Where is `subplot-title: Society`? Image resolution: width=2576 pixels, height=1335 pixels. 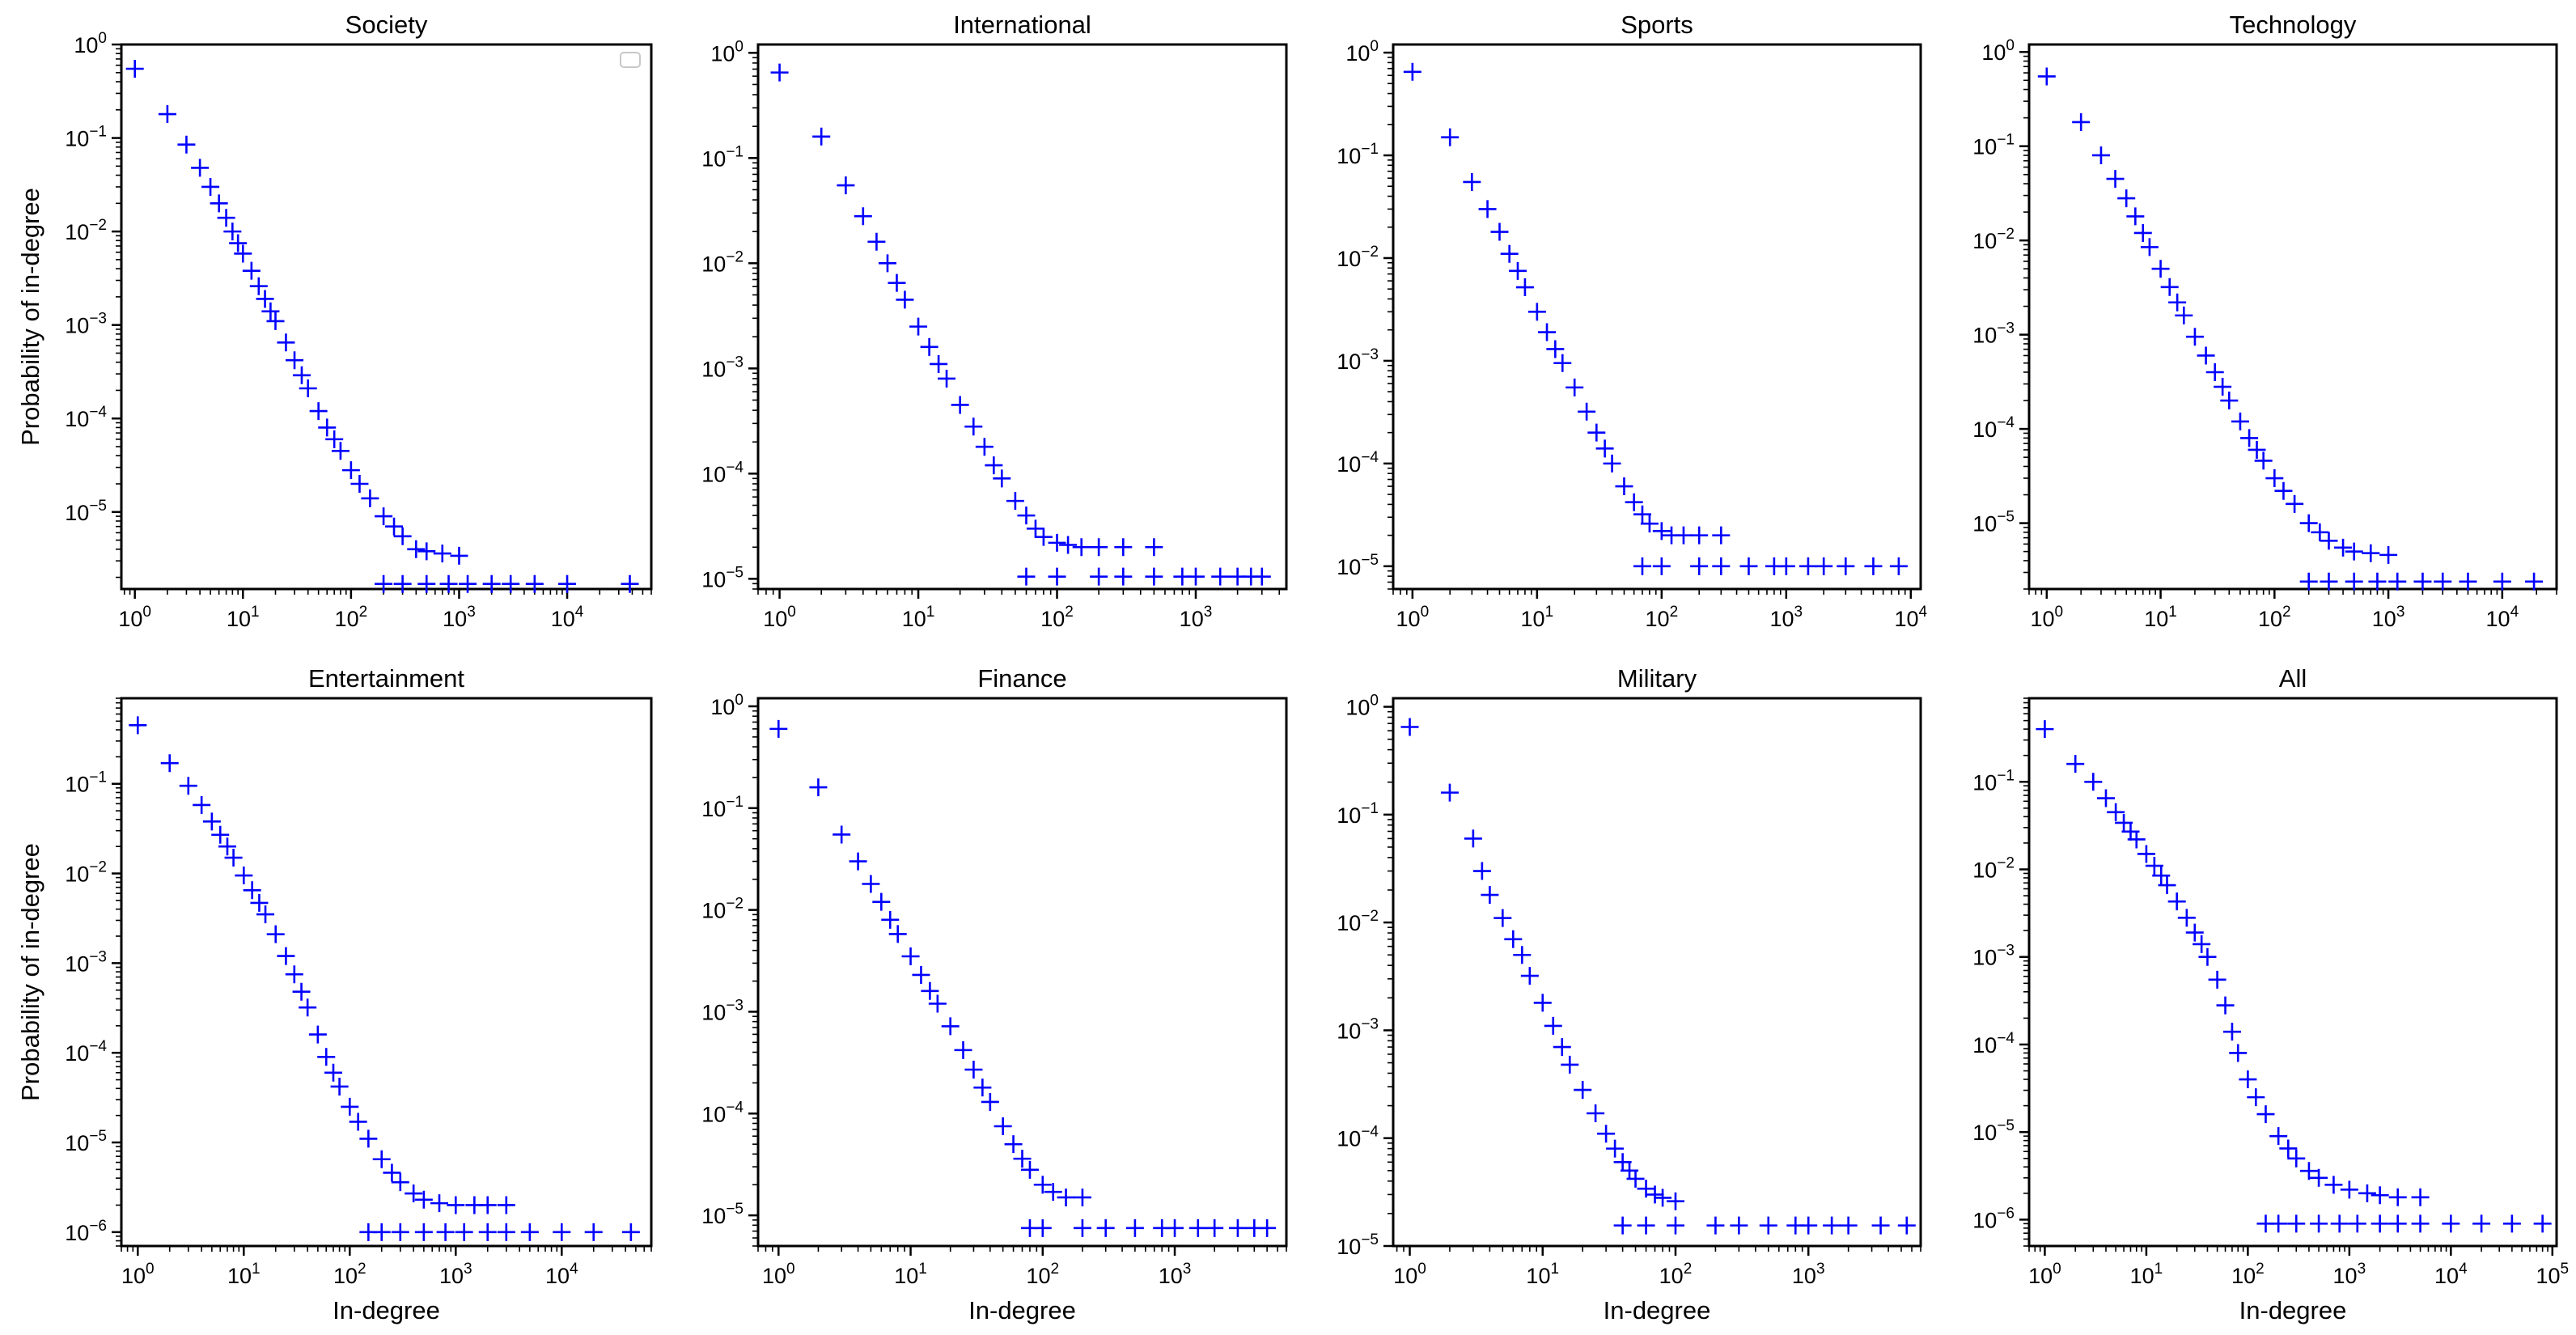 subplot-title: Society is located at coordinates (386, 25).